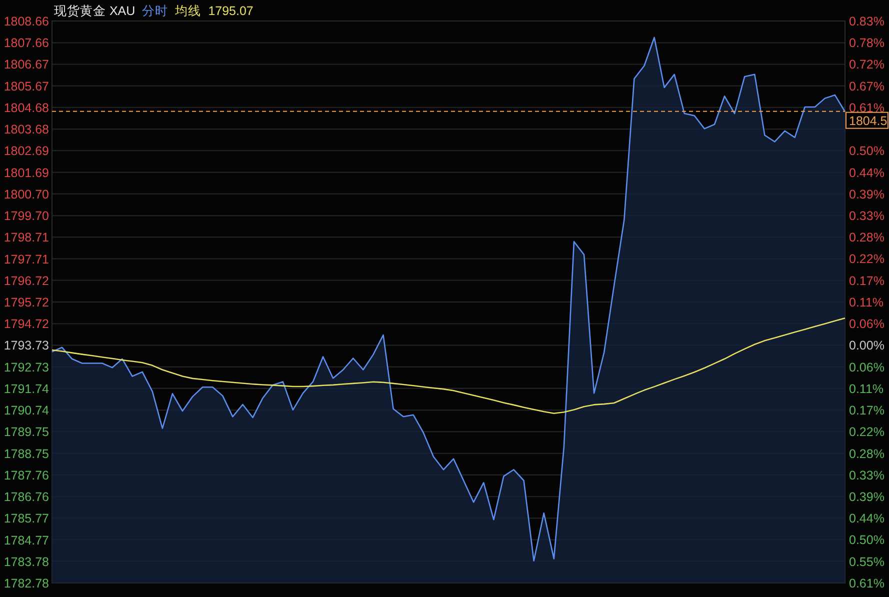  I want to click on y2-tick-label: 0.83%, so click(866, 21).